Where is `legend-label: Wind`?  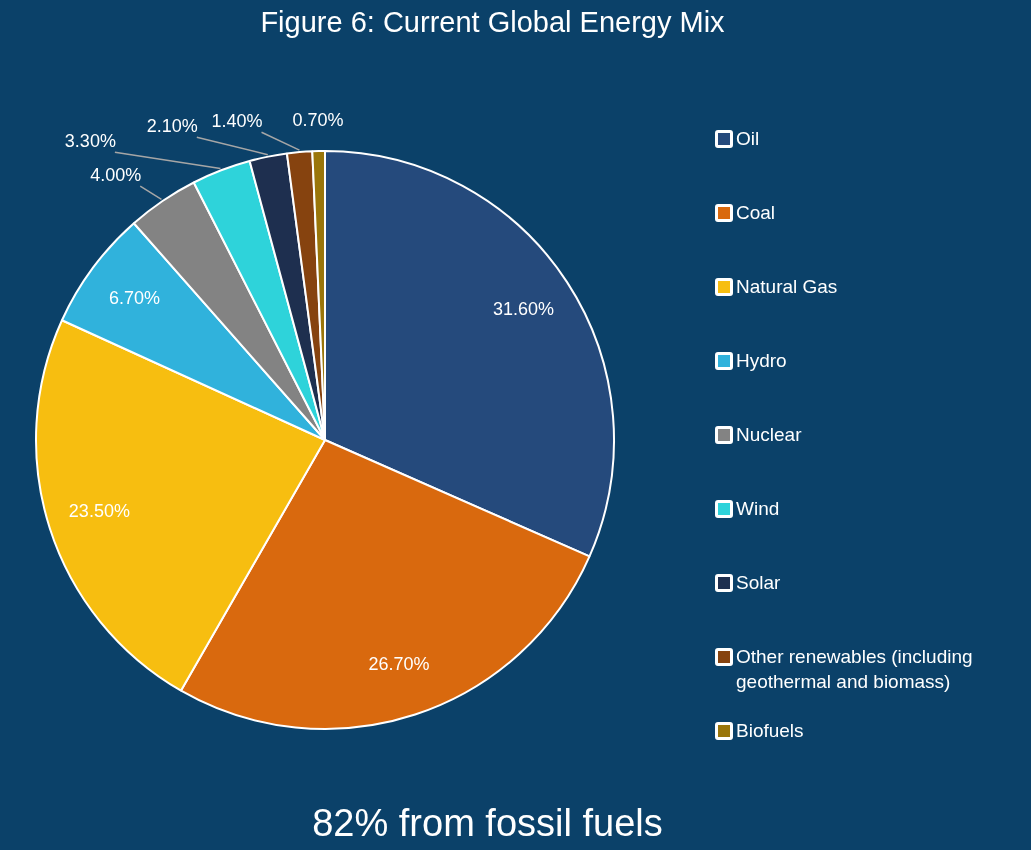
legend-label: Wind is located at coordinates (758, 509).